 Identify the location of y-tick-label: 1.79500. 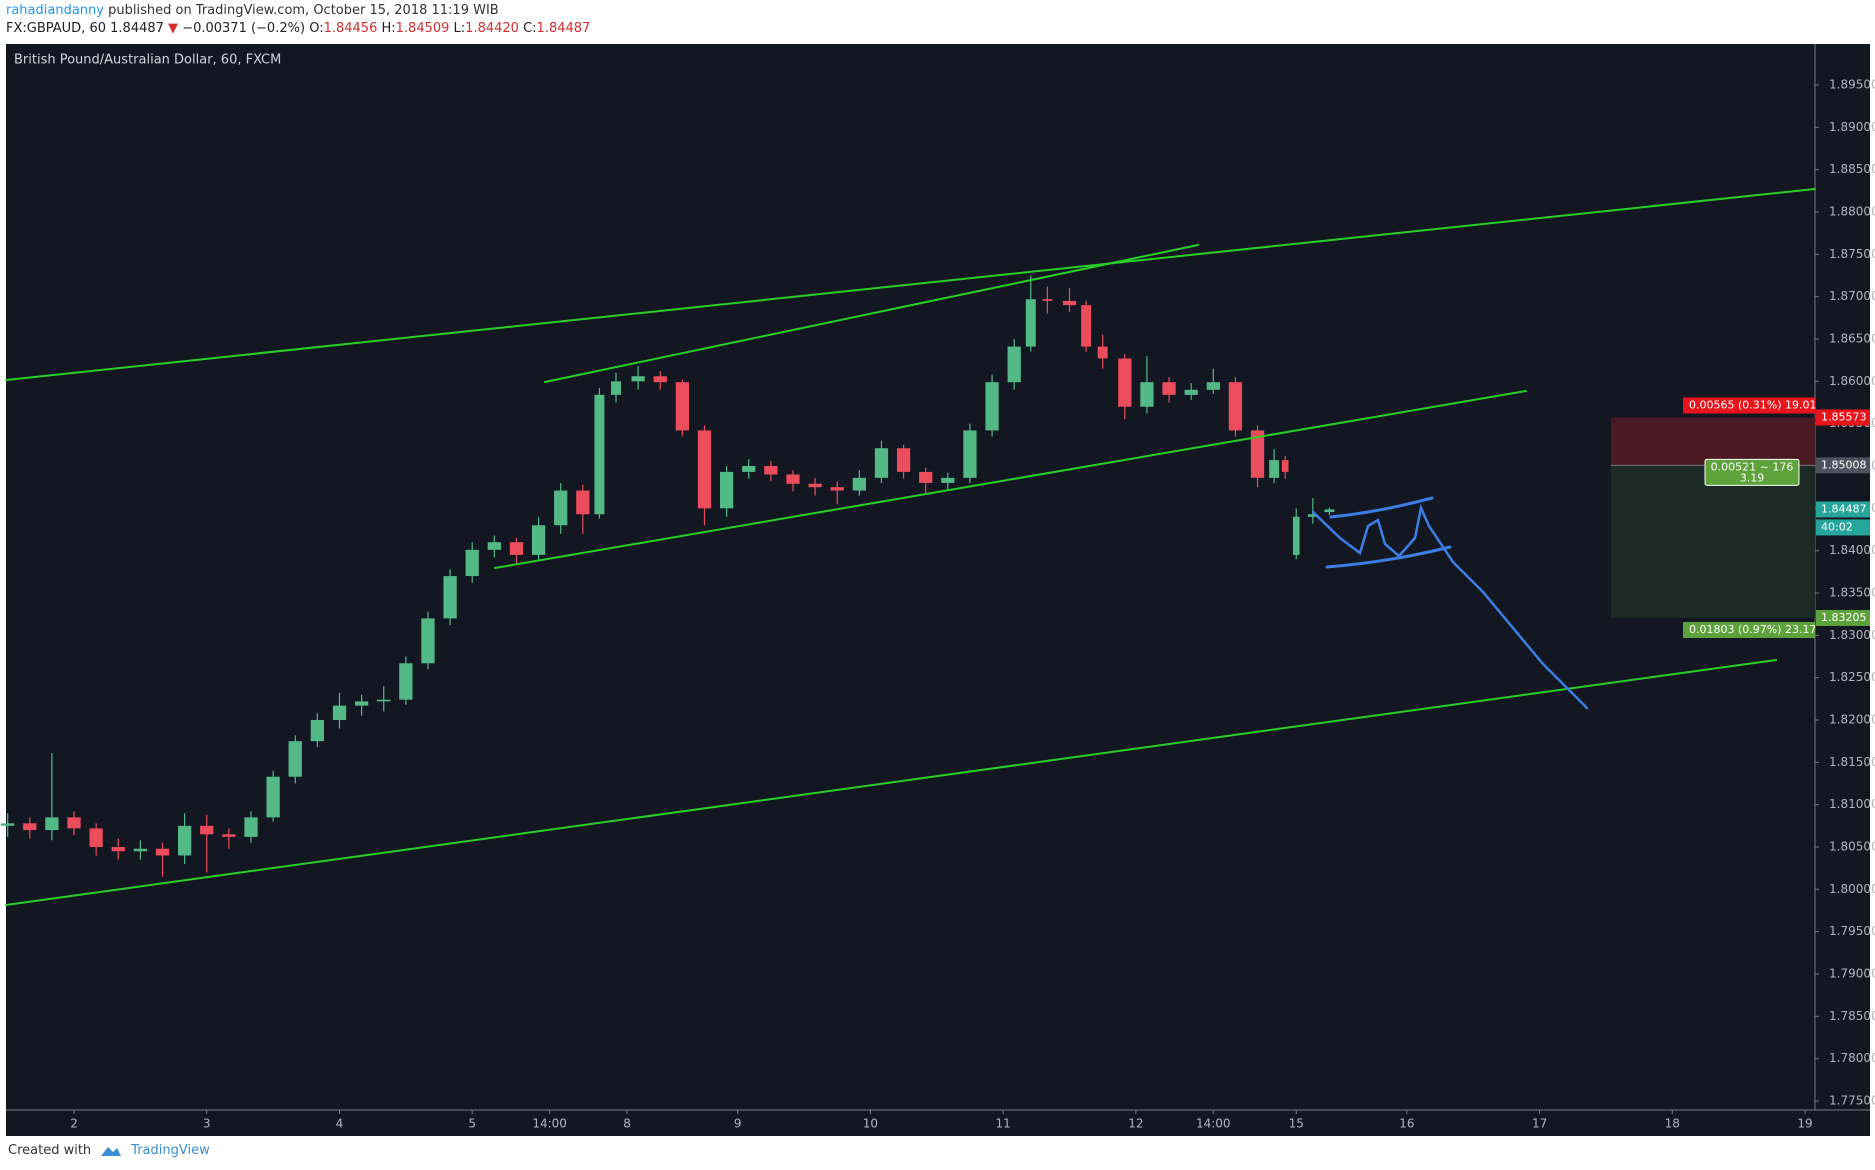
(1852, 931).